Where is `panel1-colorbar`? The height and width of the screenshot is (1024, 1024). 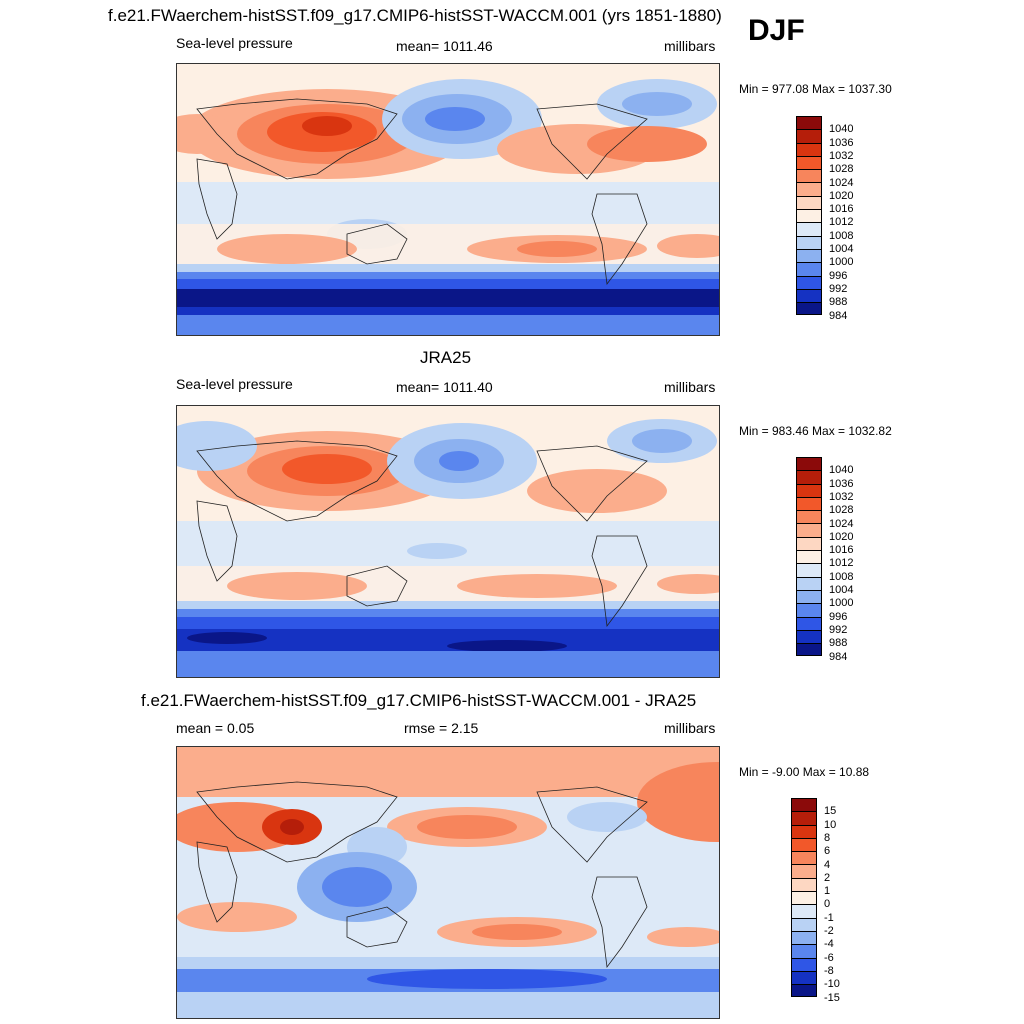 panel1-colorbar is located at coordinates (809, 216).